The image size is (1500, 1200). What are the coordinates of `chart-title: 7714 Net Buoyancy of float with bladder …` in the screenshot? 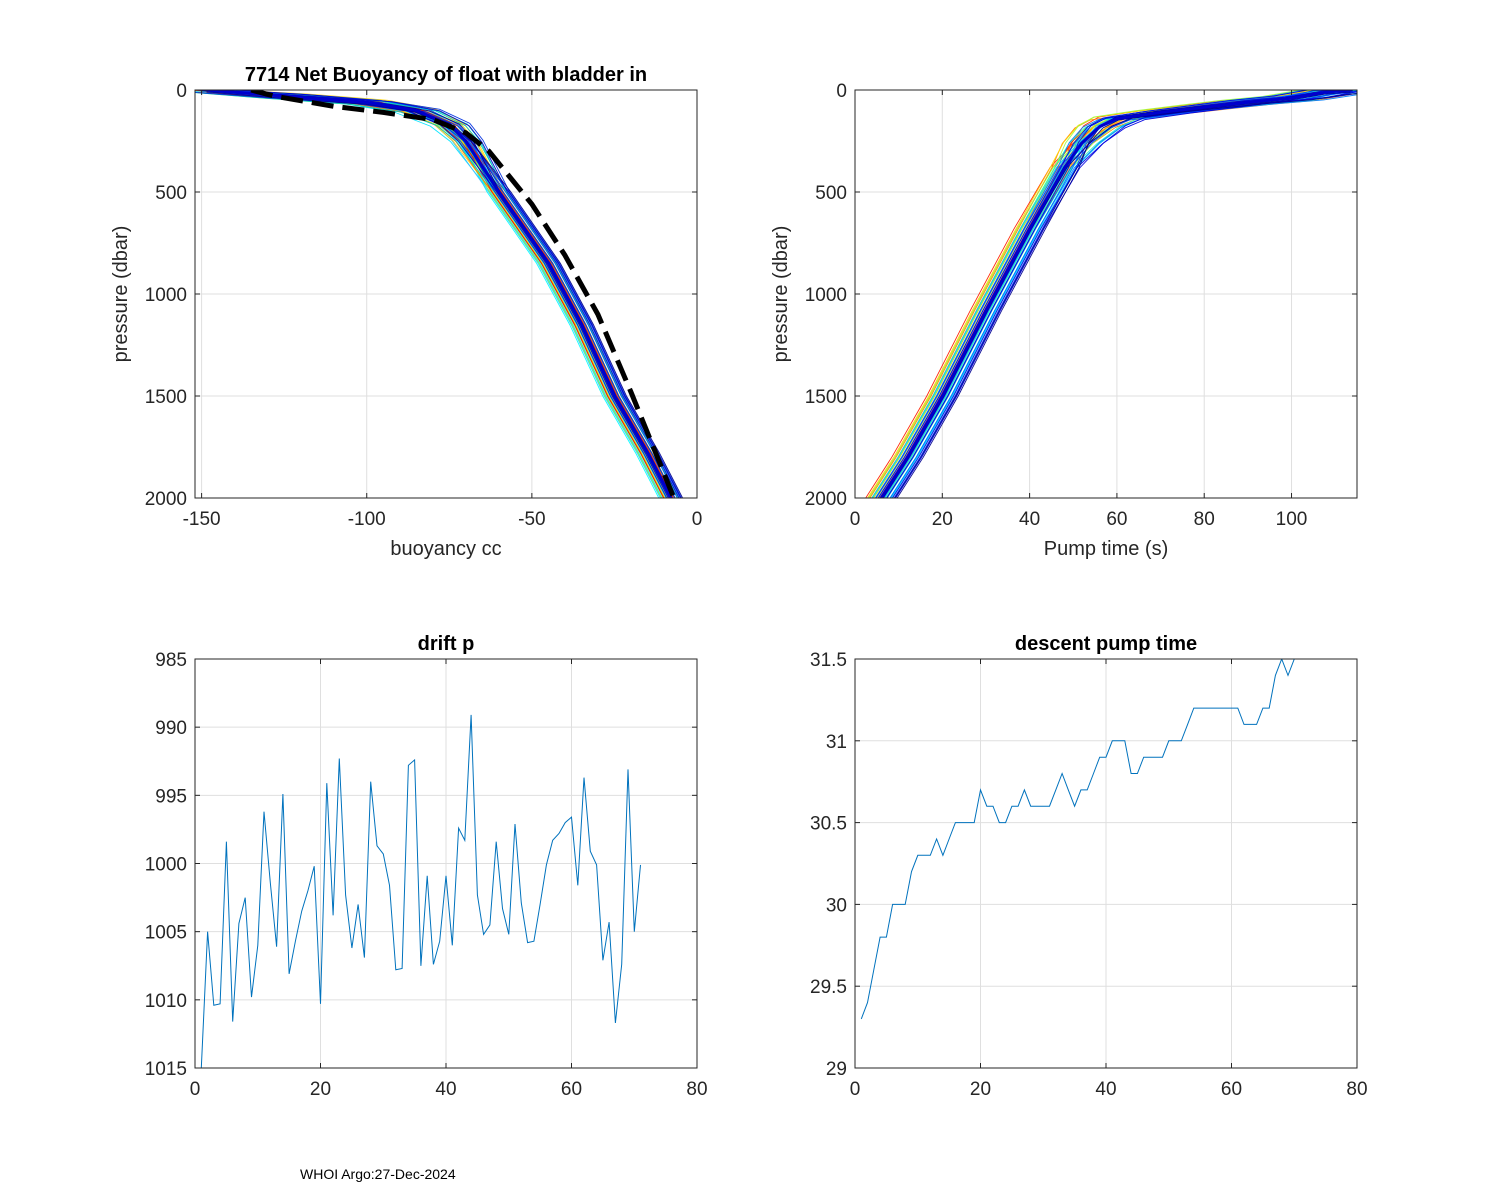 It's located at (446, 75).